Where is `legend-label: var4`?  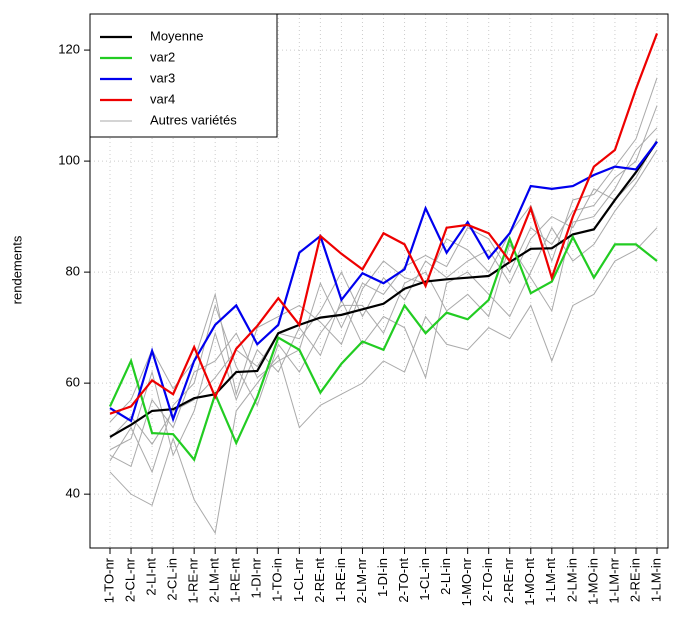 legend-label: var4 is located at coordinates (162, 98).